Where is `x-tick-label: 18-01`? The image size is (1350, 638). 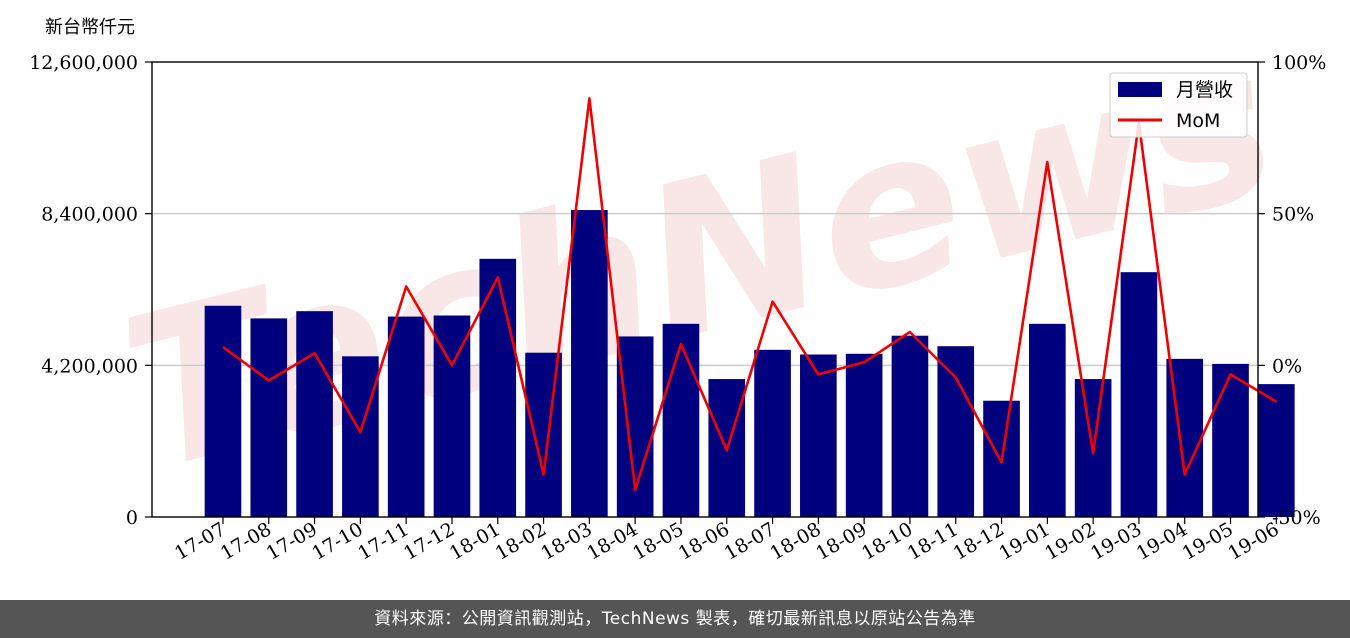 x-tick-label: 18-01 is located at coordinates (475, 541).